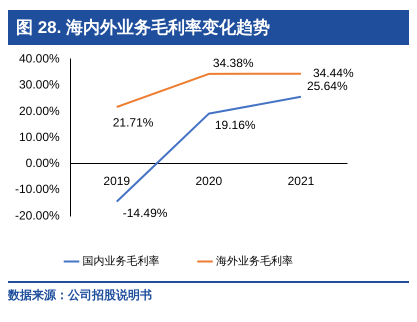 This screenshot has height=322, width=417. What do you see at coordinates (133, 122) in the screenshot?
I see `data-label: 21.71%` at bounding box center [133, 122].